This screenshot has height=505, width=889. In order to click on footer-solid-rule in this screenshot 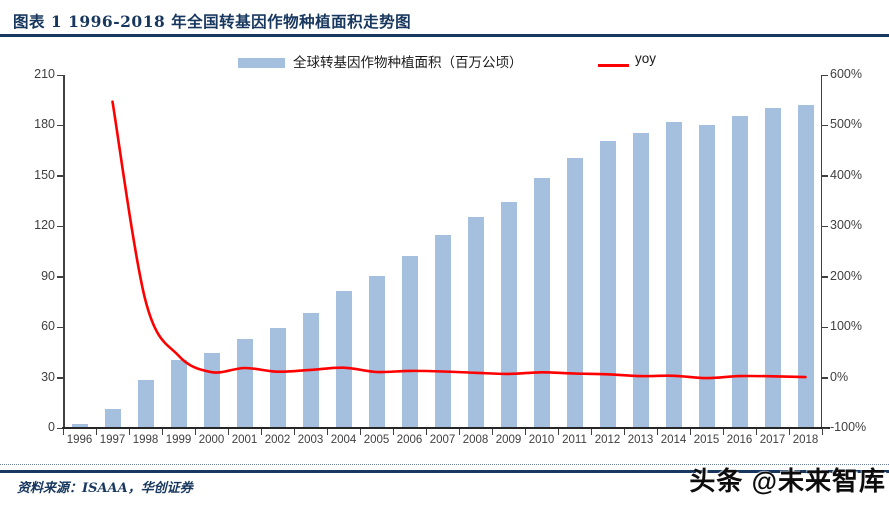, I will do `click(444, 471)`.